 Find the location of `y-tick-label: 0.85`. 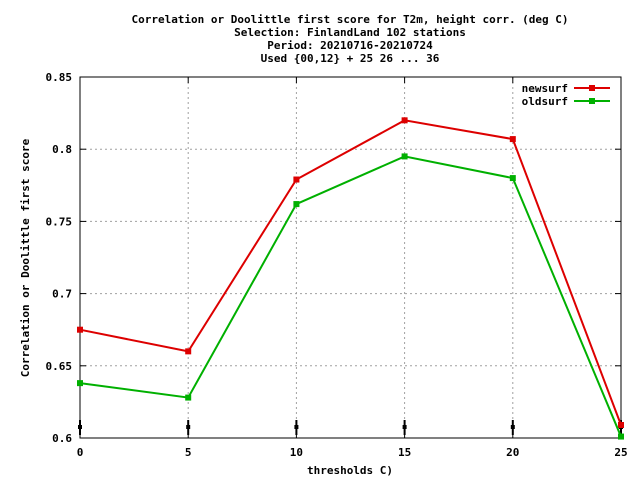

y-tick-label: 0.85 is located at coordinates (59, 77).